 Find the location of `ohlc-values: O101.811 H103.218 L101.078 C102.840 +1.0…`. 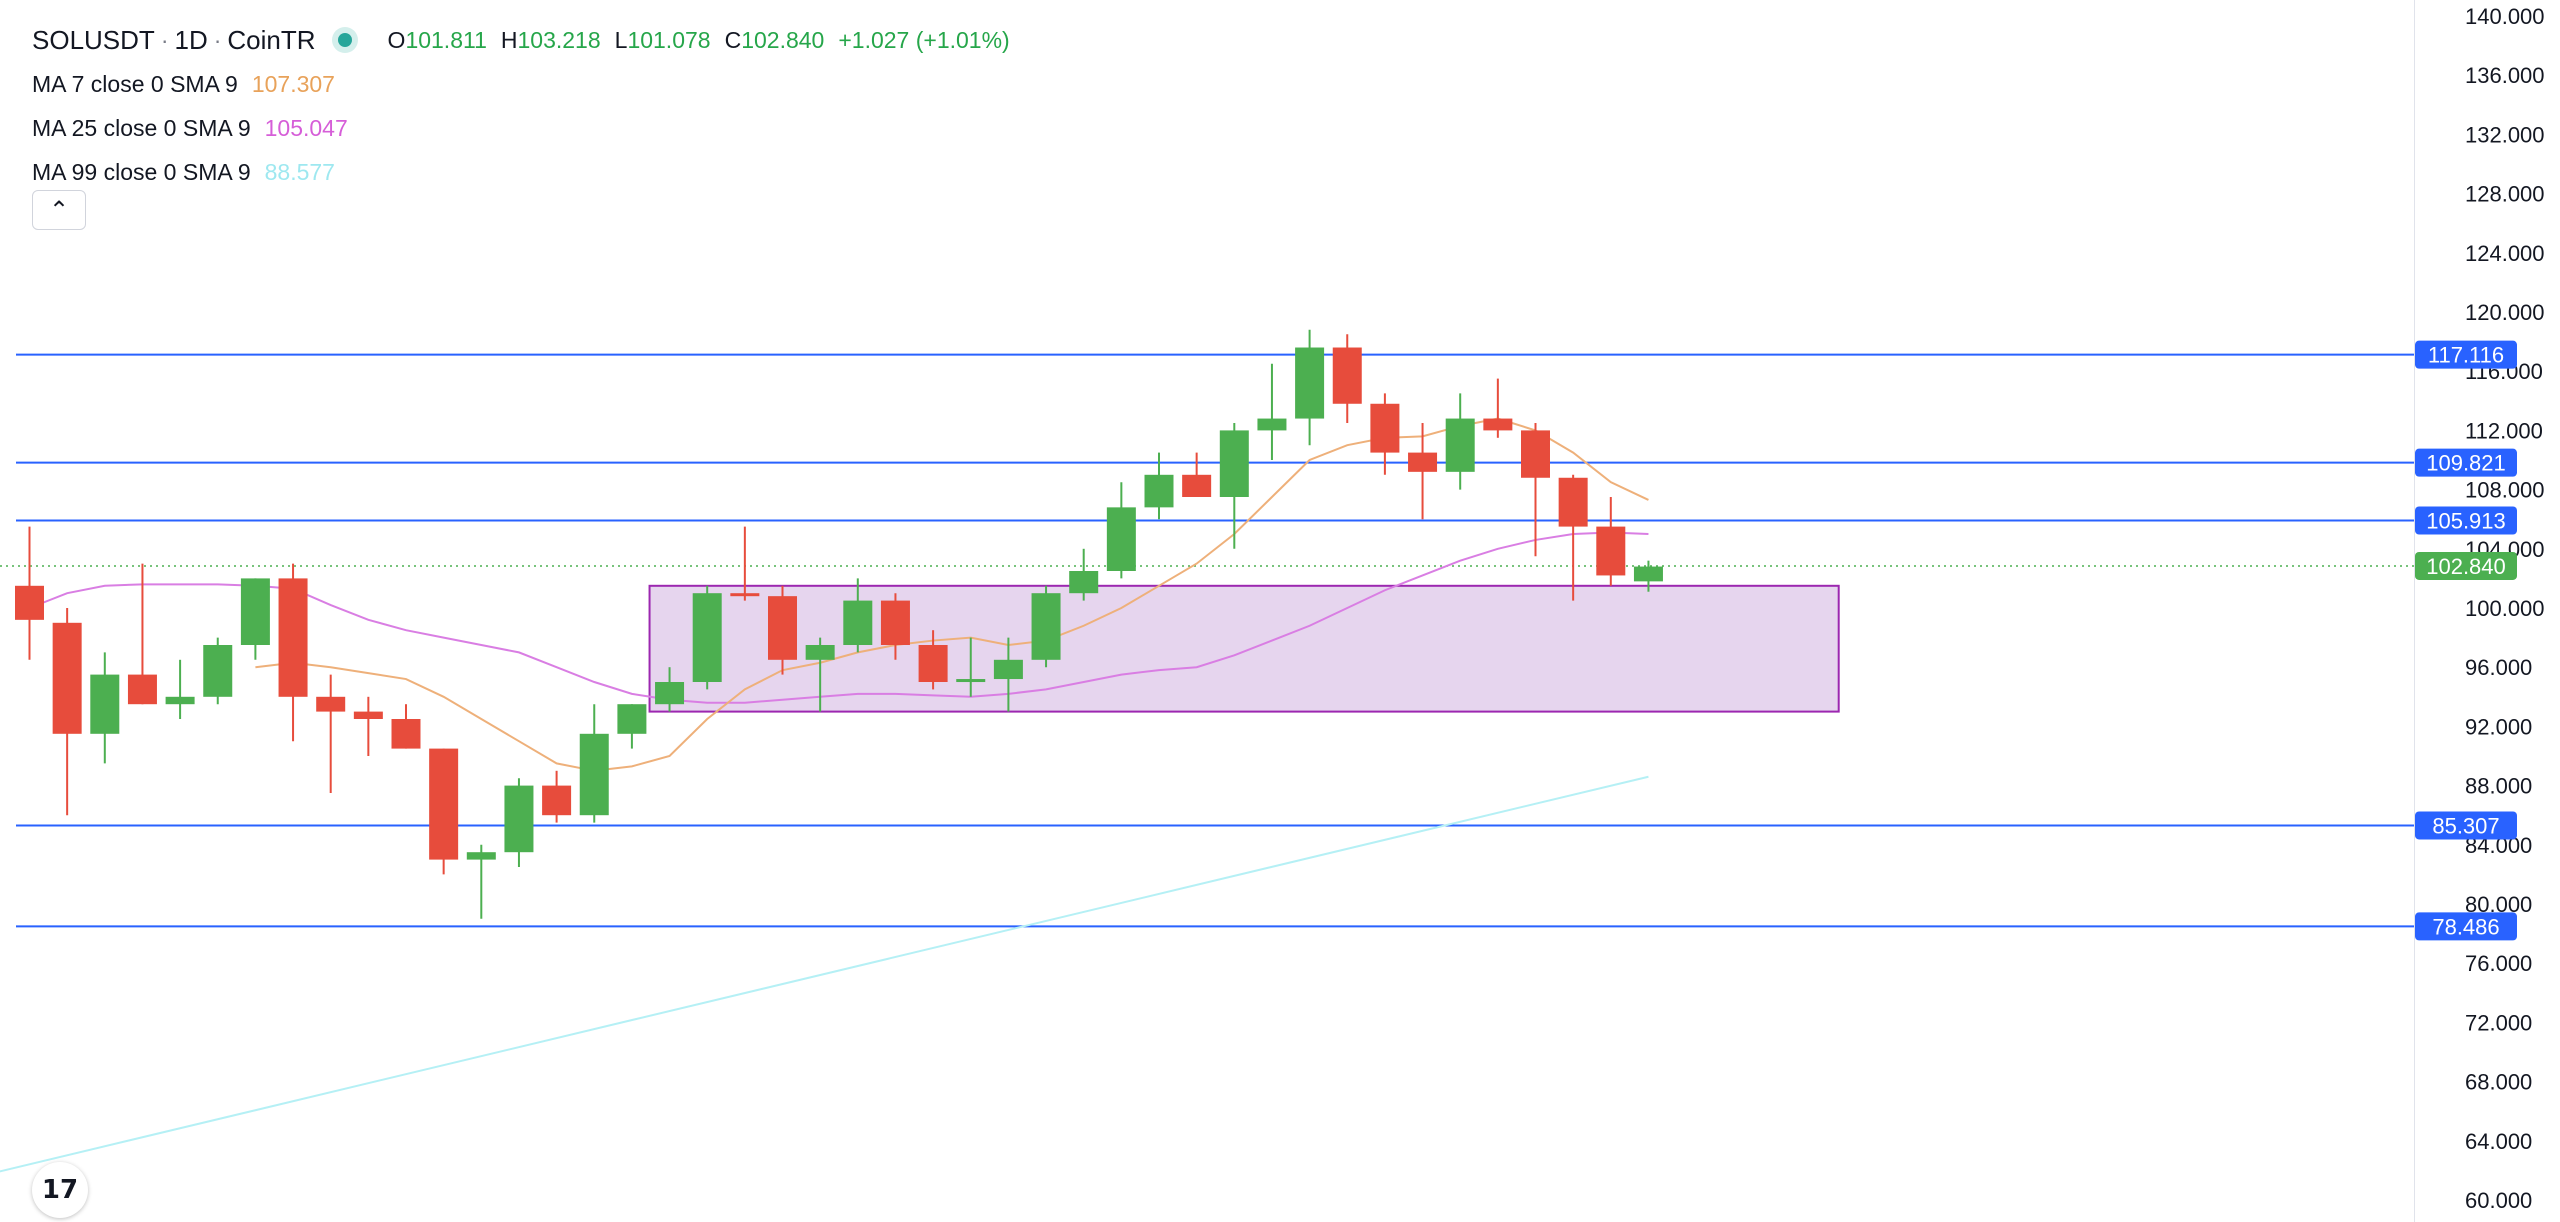

ohlc-values: O101.811 H103.218 L101.078 C102.840 +1.0… is located at coordinates (699, 40).